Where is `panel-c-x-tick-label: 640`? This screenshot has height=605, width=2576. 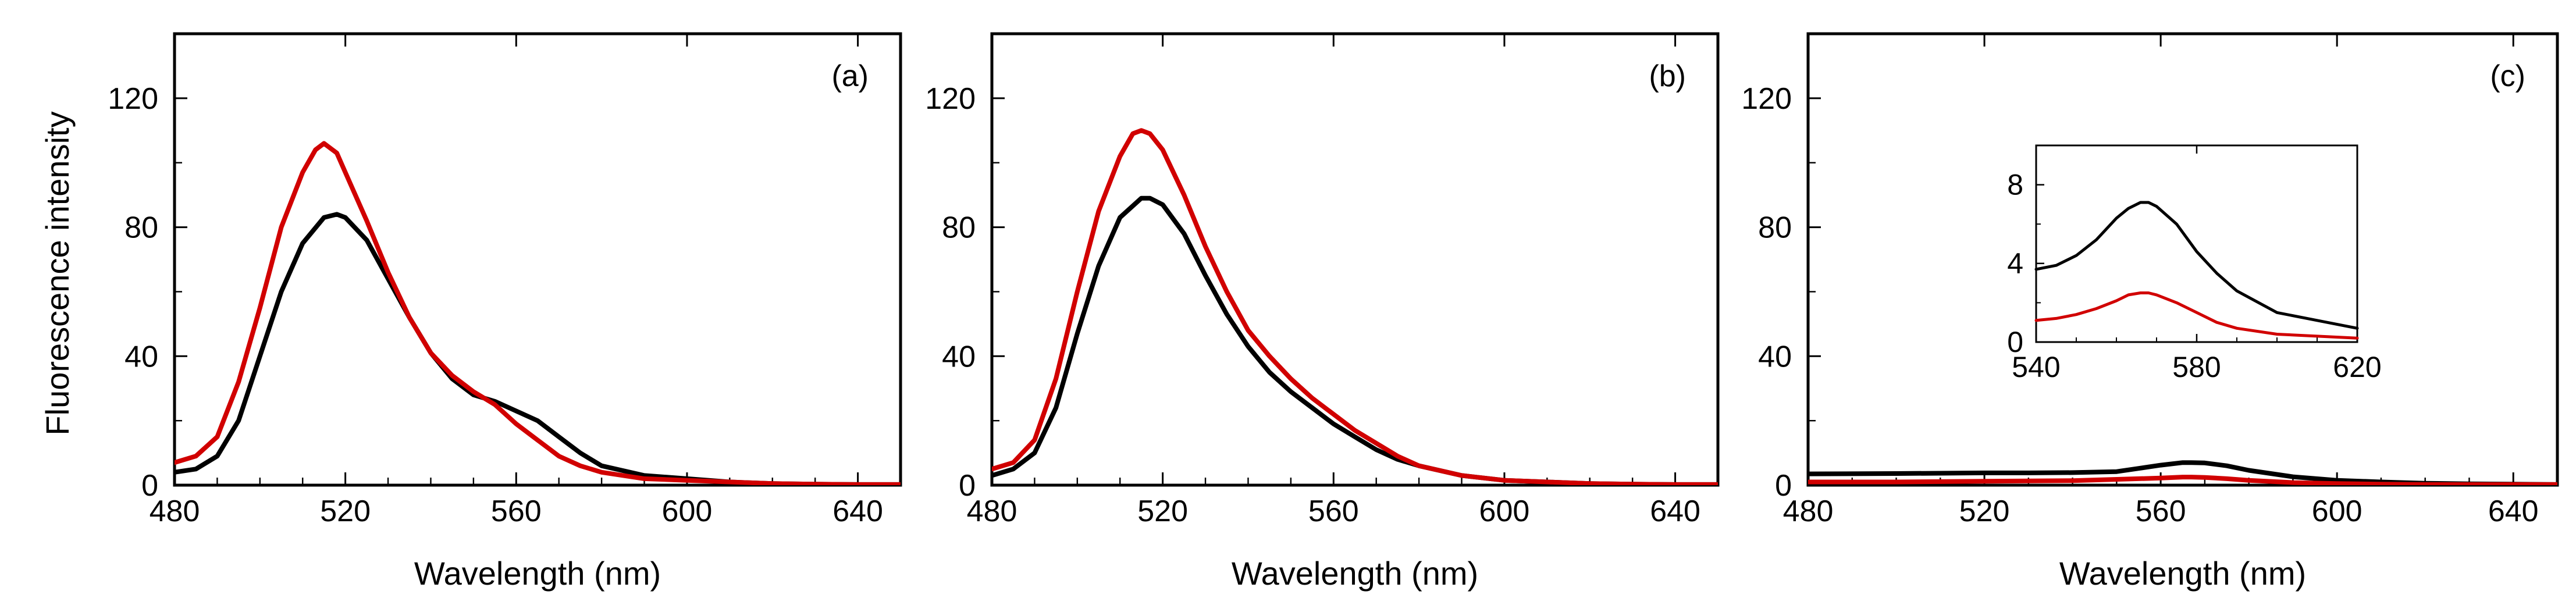 panel-c-x-tick-label: 640 is located at coordinates (2514, 511).